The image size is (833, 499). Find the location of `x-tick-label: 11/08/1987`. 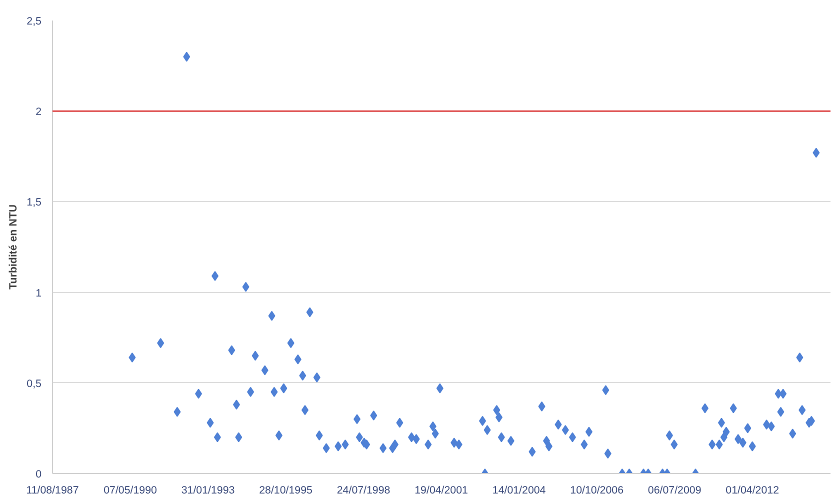

x-tick-label: 11/08/1987 is located at coordinates (52, 490).